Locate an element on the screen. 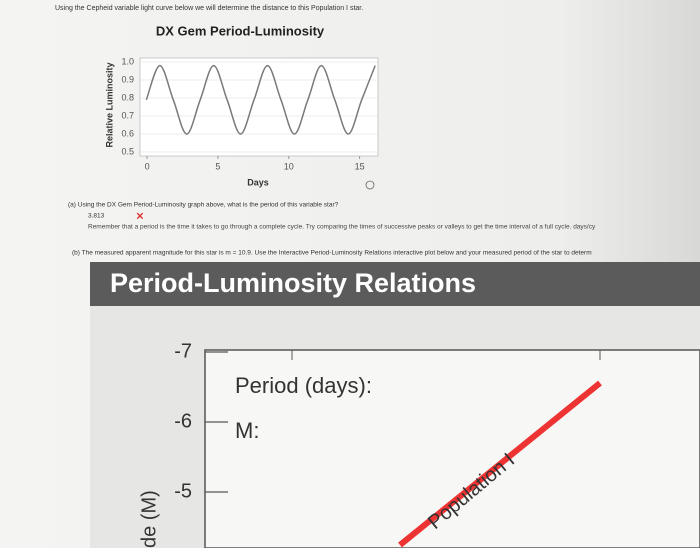  x-axis-label: Days is located at coordinates (258, 182).